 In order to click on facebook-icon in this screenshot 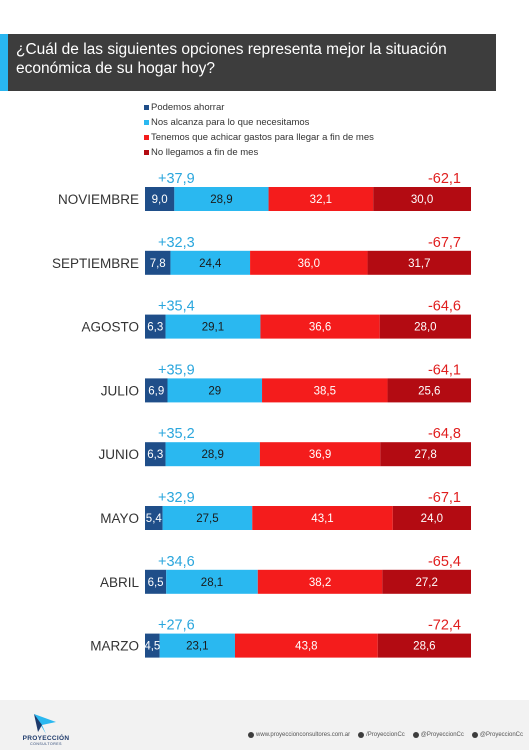, I will do `click(361, 735)`.